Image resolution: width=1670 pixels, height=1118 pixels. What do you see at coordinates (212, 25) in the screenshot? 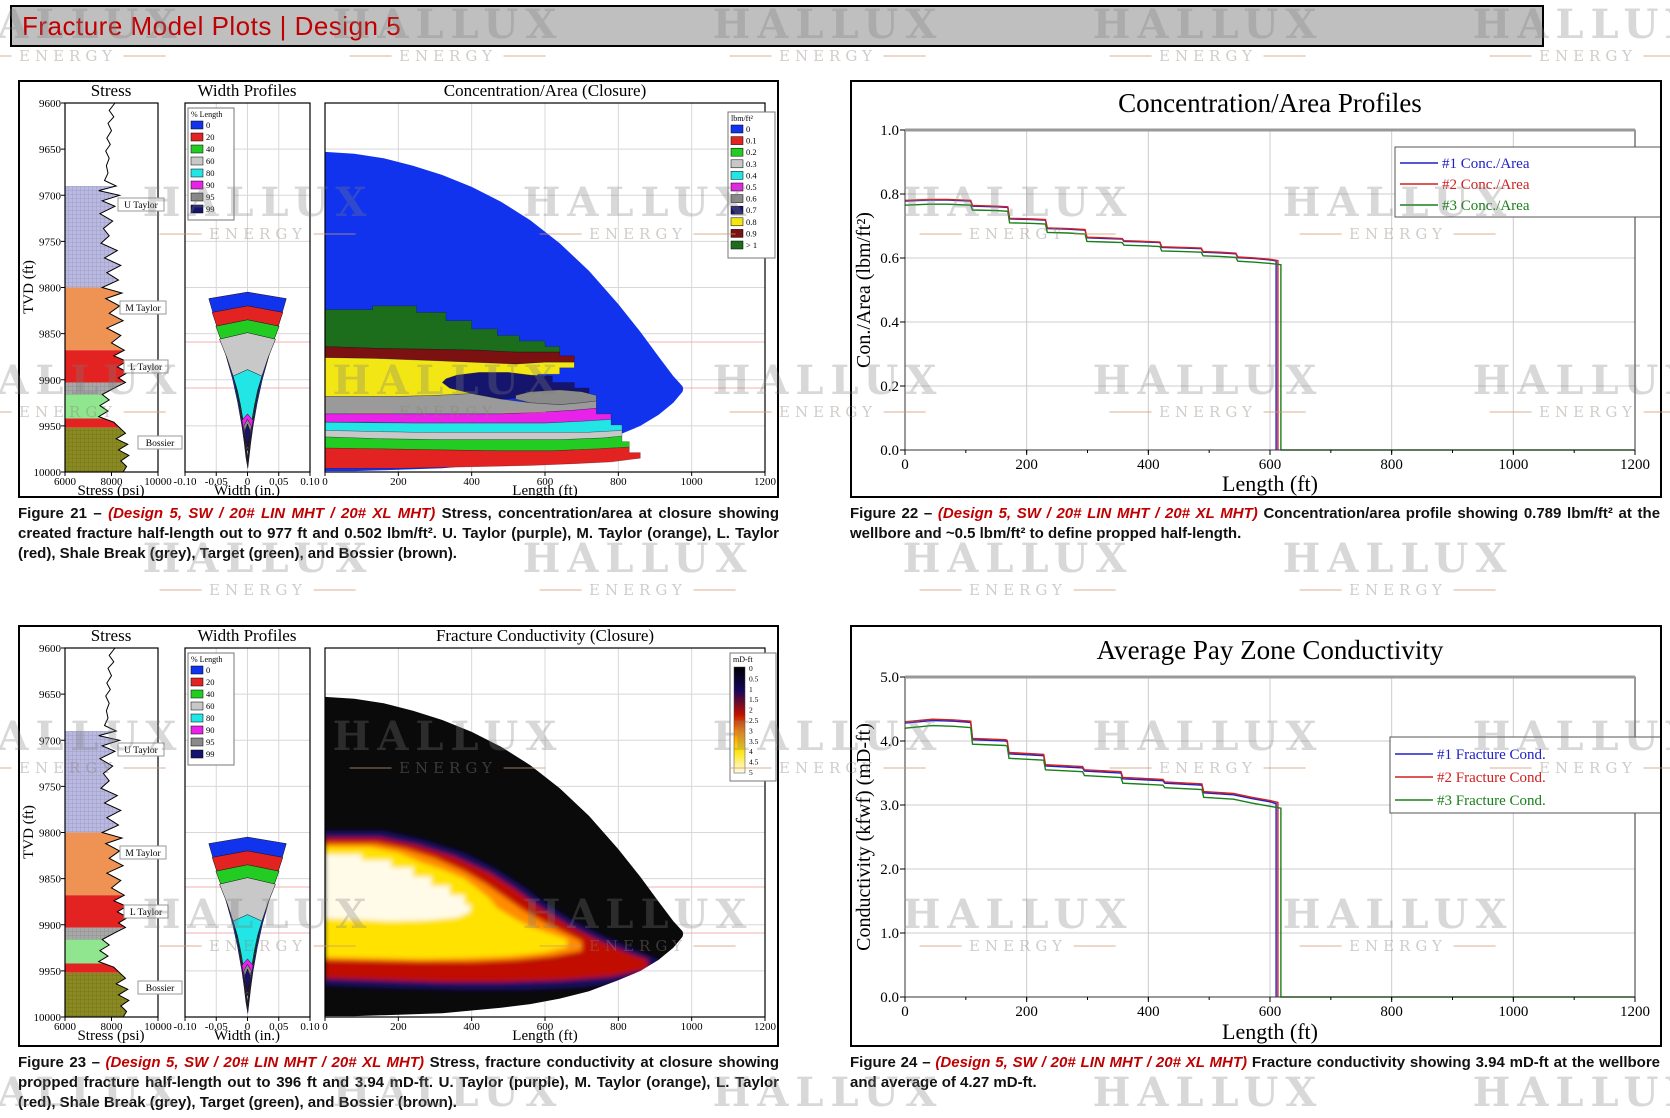
I see `page-title: Fracture Model Plots | Design 5` at bounding box center [212, 25].